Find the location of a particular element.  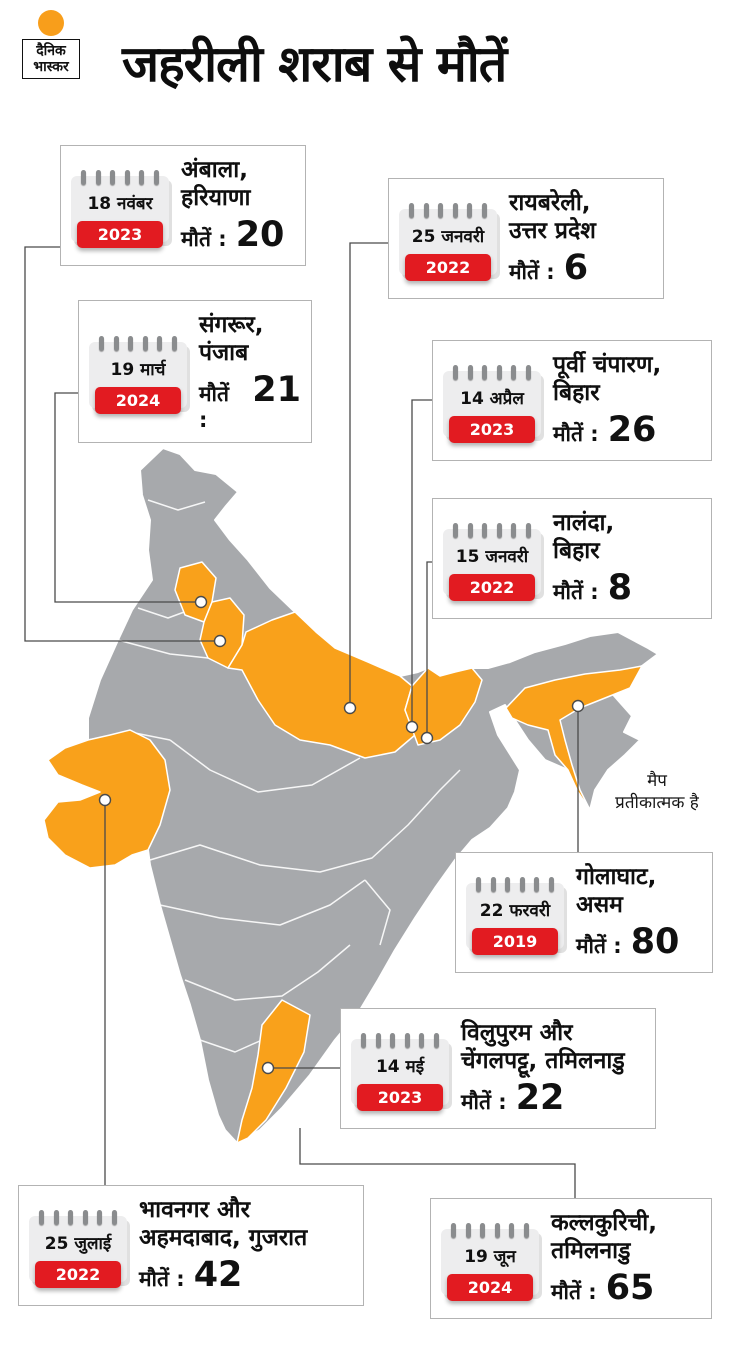

location-line2: चेंगलपट्टू, तमिलनाडु is located at coordinates (543, 1061).